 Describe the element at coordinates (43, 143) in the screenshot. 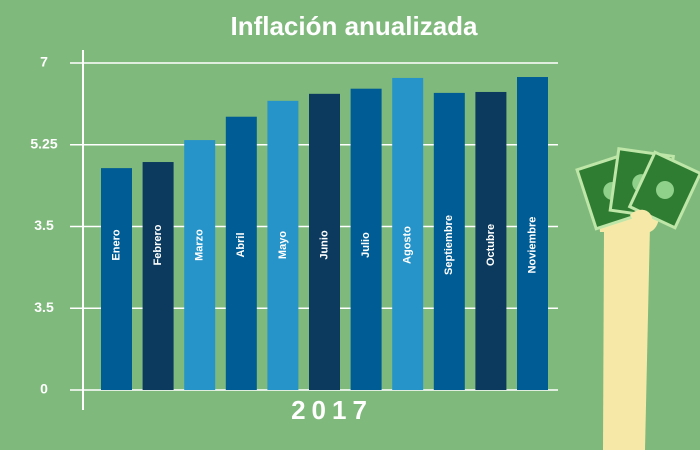

I see `y-tick-label: 5.25` at that location.